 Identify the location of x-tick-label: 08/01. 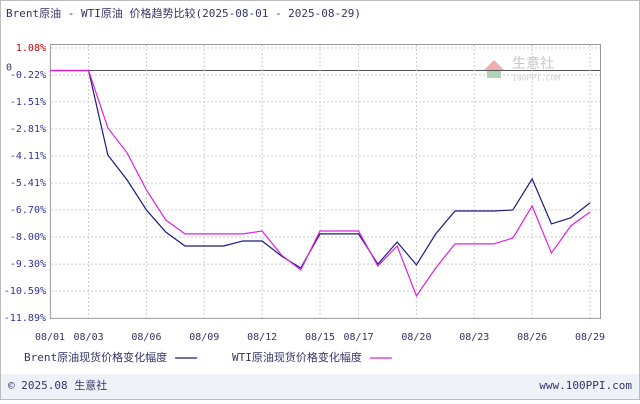
(50, 337).